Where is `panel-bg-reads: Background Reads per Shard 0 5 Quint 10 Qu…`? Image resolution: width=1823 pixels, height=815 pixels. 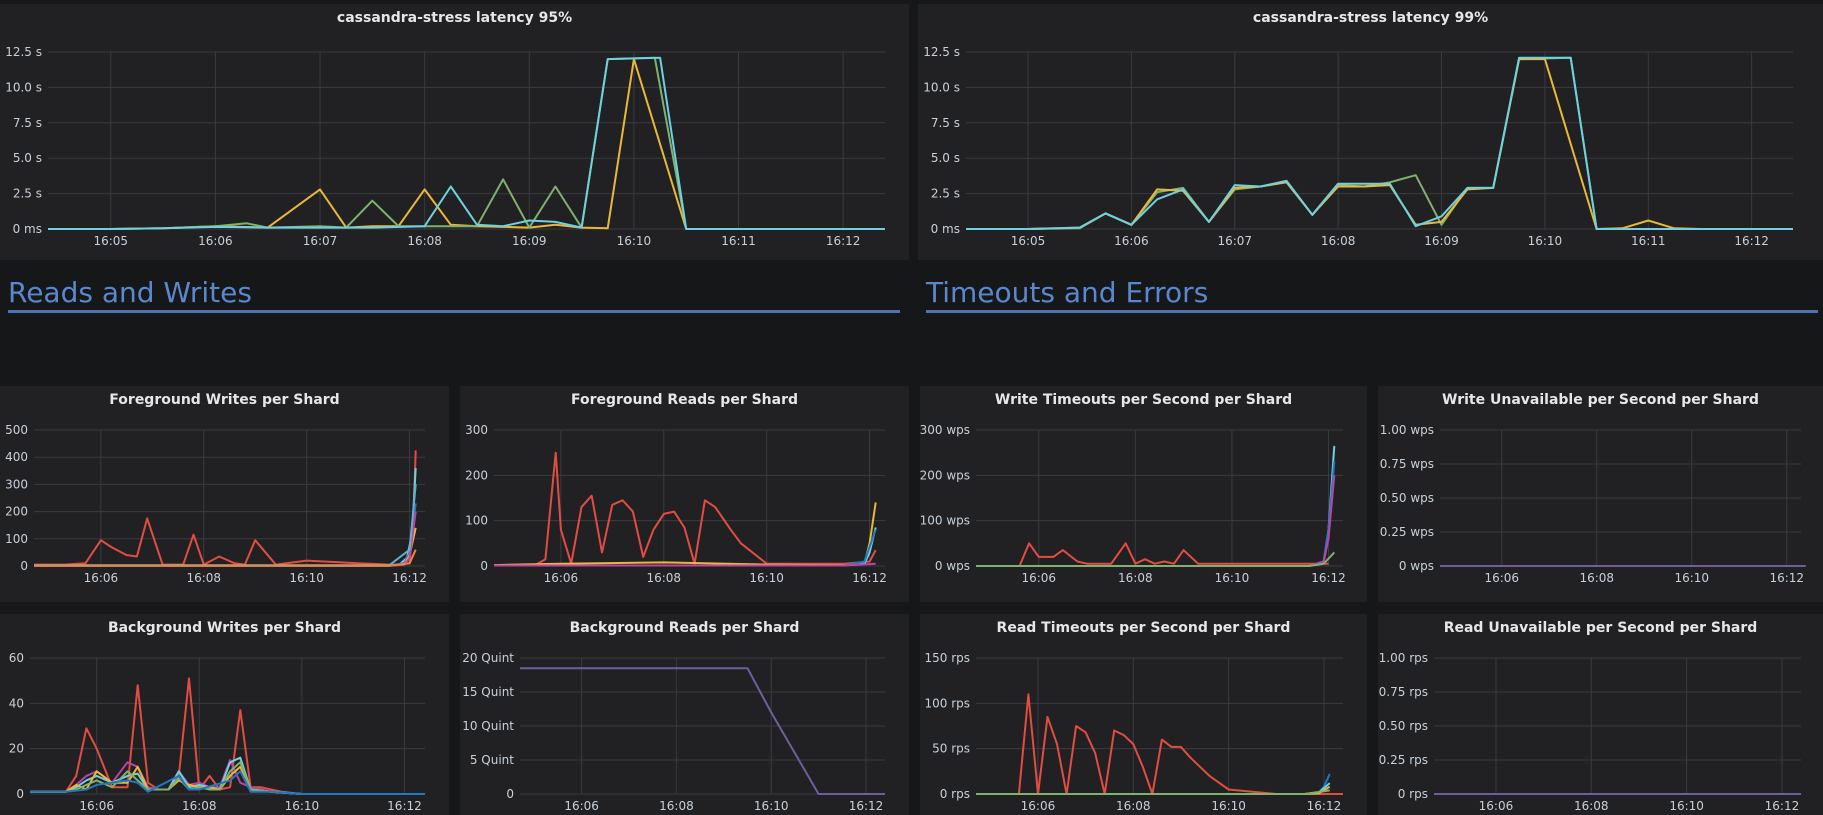
panel-bg-reads: Background Reads per Shard 0 5 Quint 10 Qu… is located at coordinates (684, 714).